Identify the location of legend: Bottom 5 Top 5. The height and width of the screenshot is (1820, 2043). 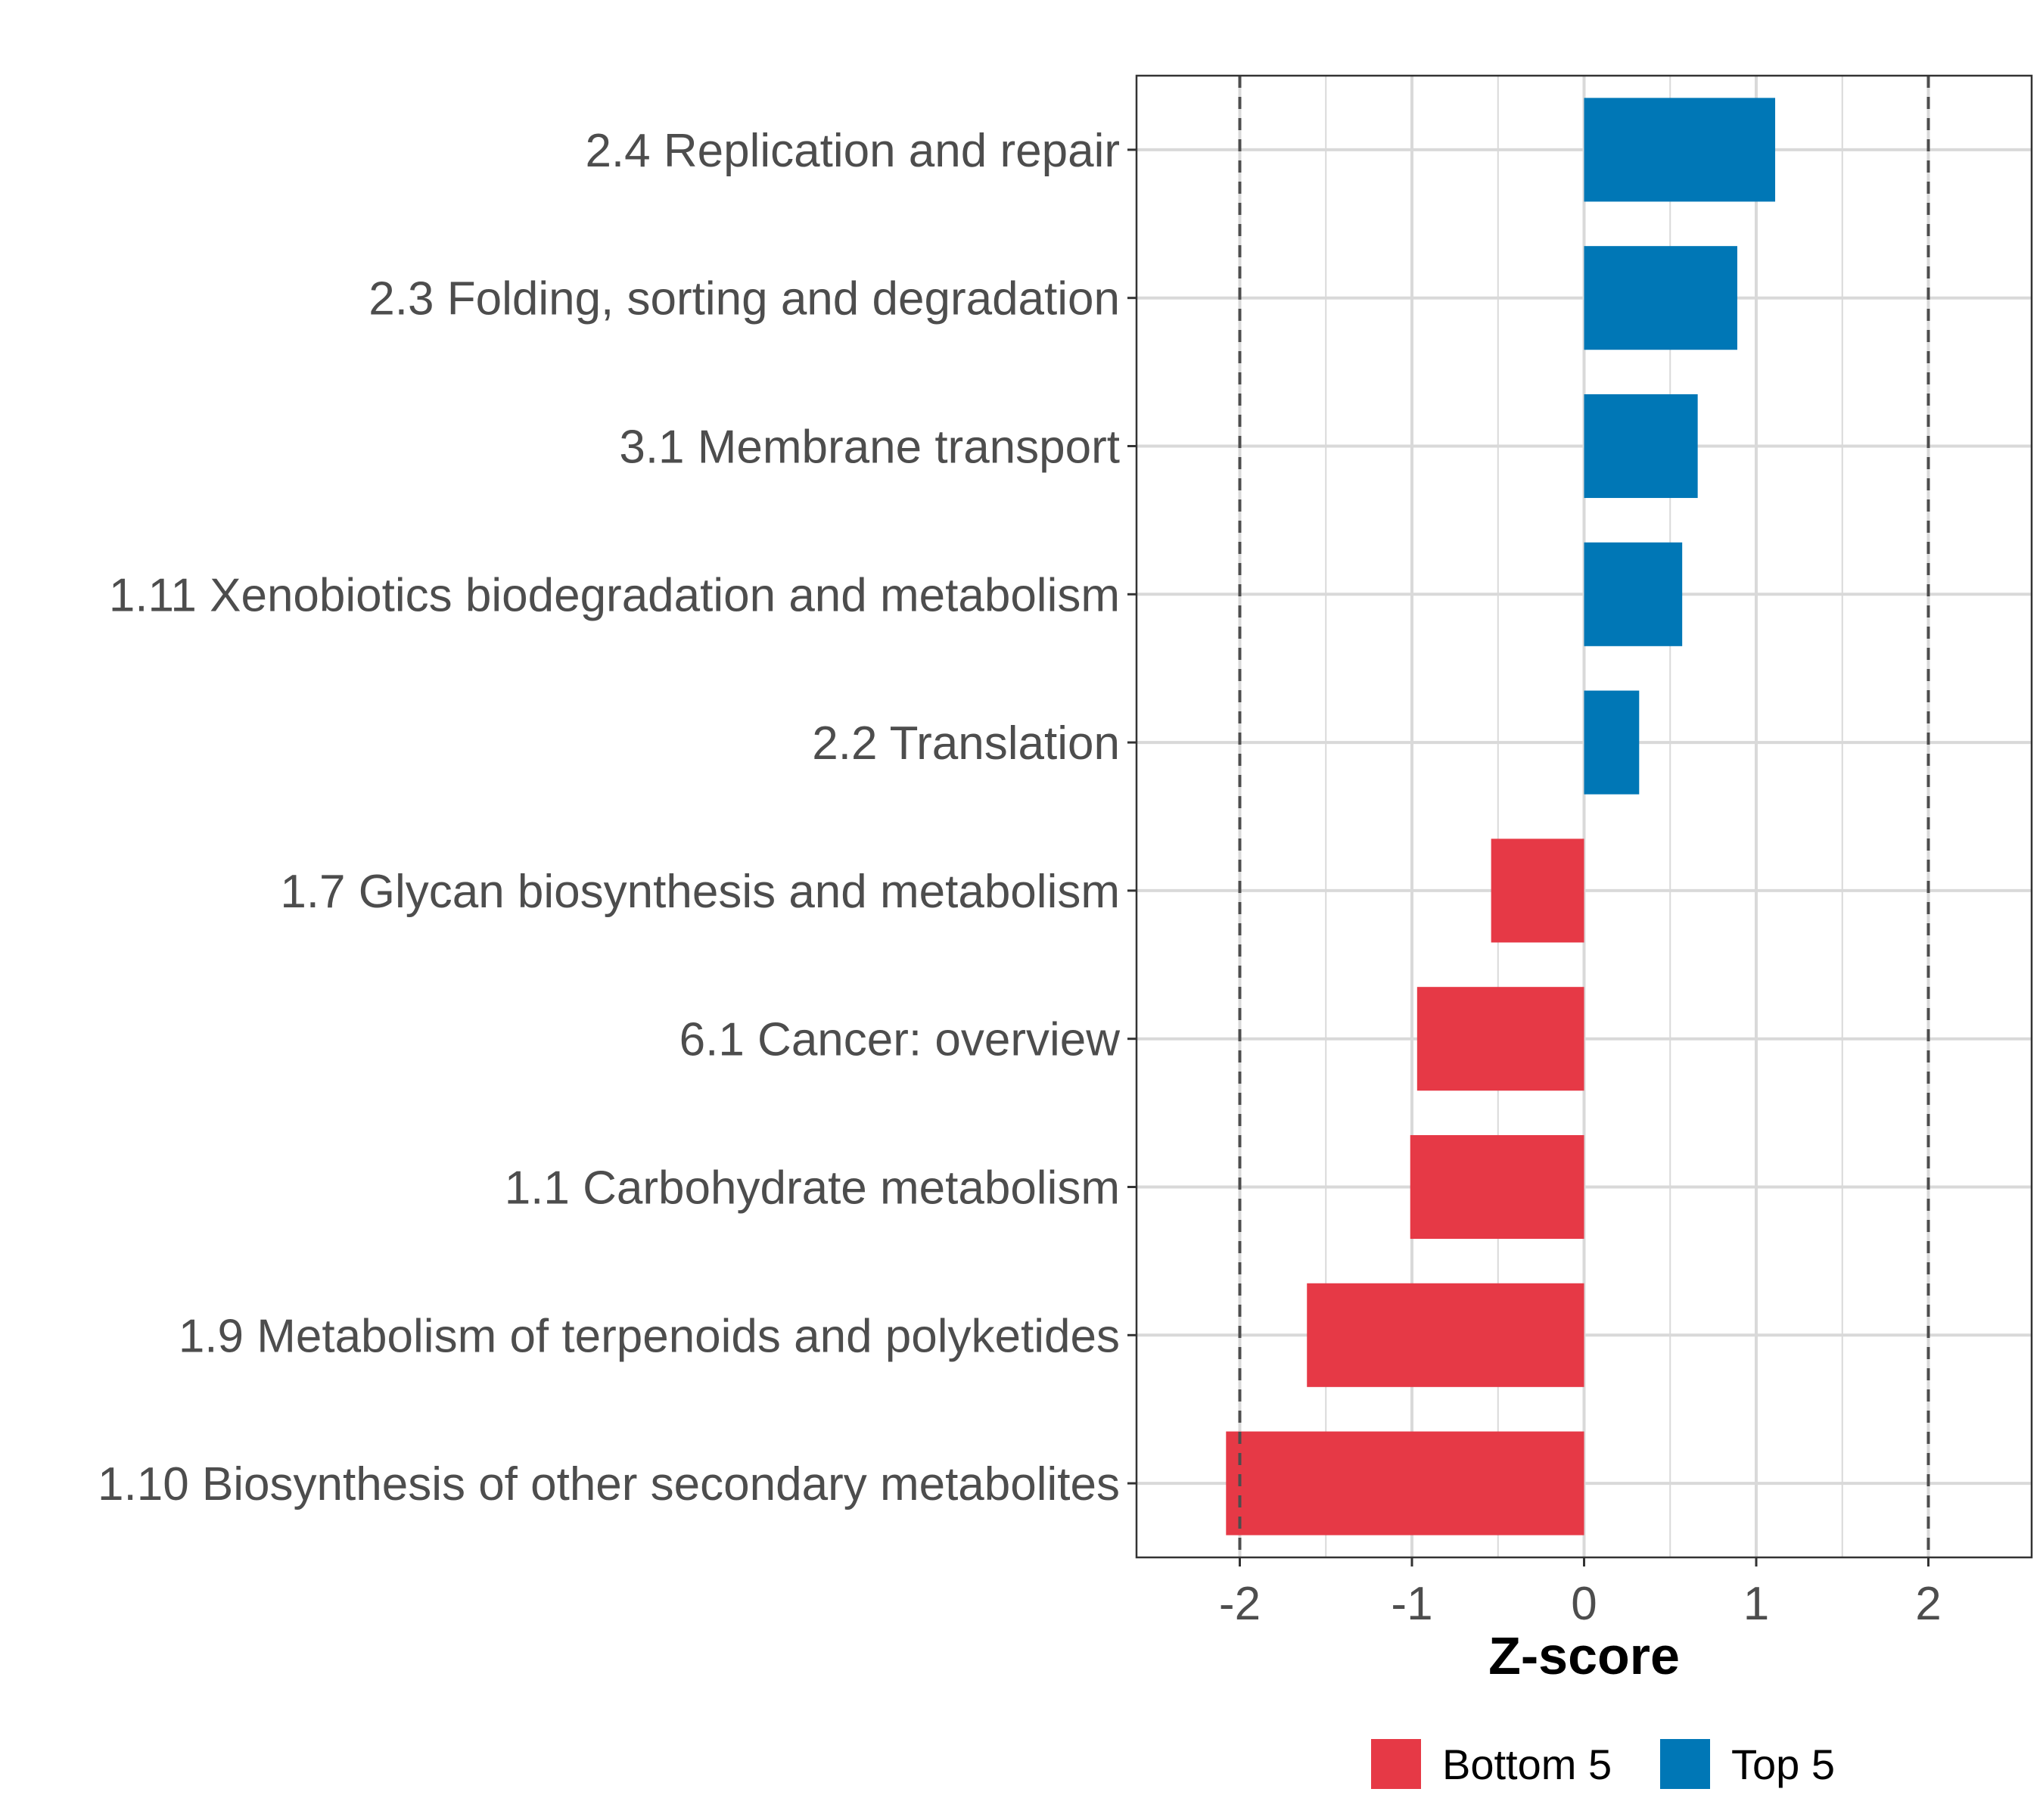
(1603, 1764).